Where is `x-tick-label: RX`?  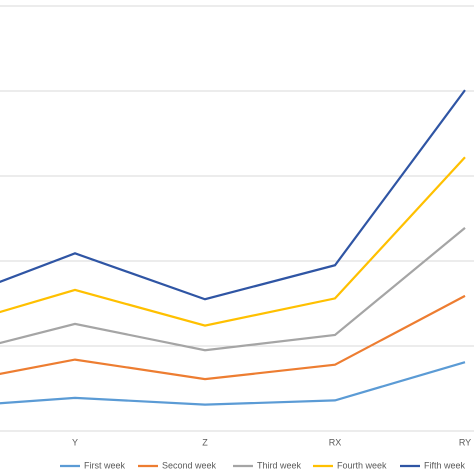 x-tick-label: RX is located at coordinates (335, 442).